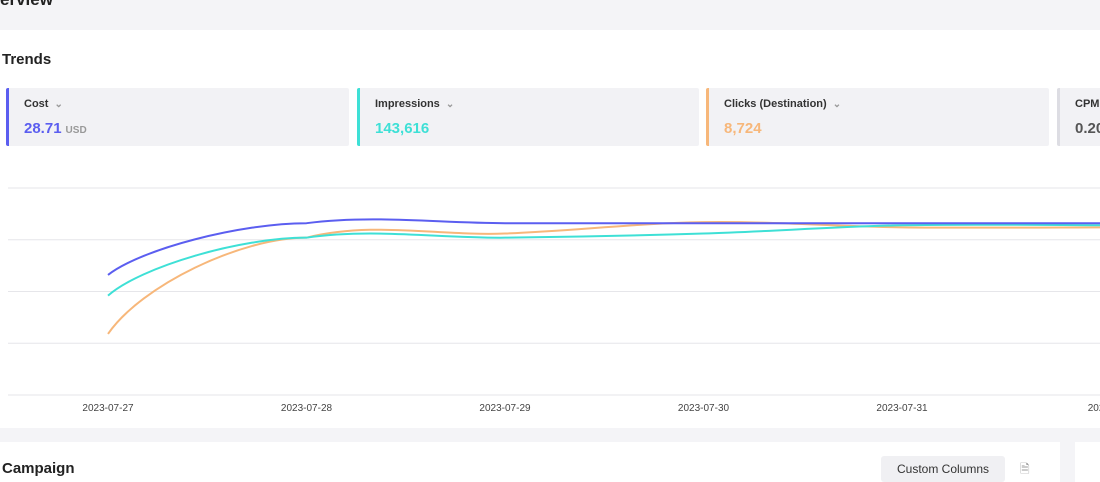 The image size is (1100, 482). What do you see at coordinates (36, 104) in the screenshot?
I see `metric-name: Cost` at bounding box center [36, 104].